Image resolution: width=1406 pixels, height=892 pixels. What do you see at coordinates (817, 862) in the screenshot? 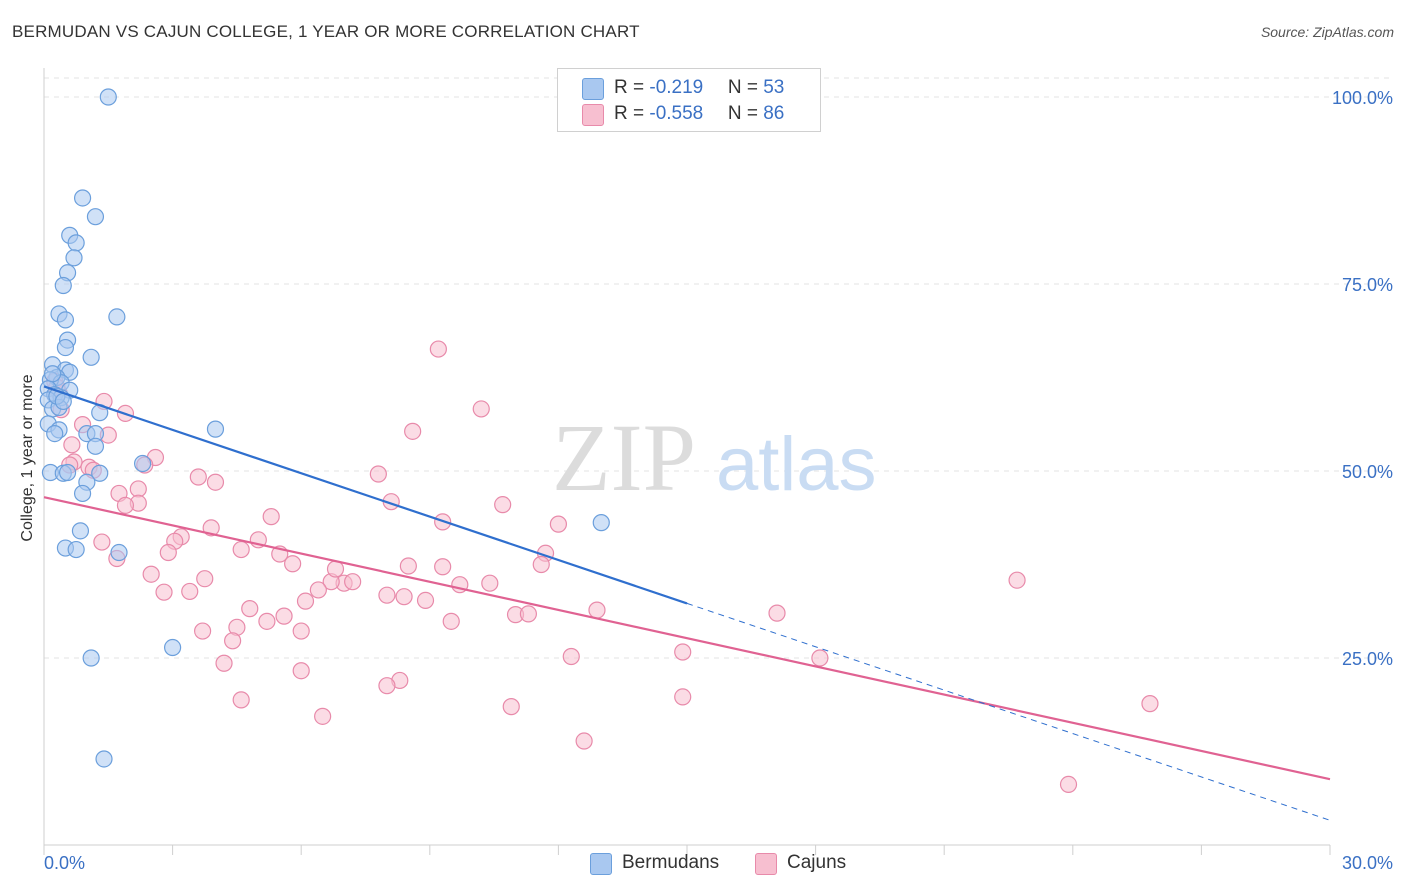
I see `bottom-legend-label: Cajuns` at bounding box center [817, 862].